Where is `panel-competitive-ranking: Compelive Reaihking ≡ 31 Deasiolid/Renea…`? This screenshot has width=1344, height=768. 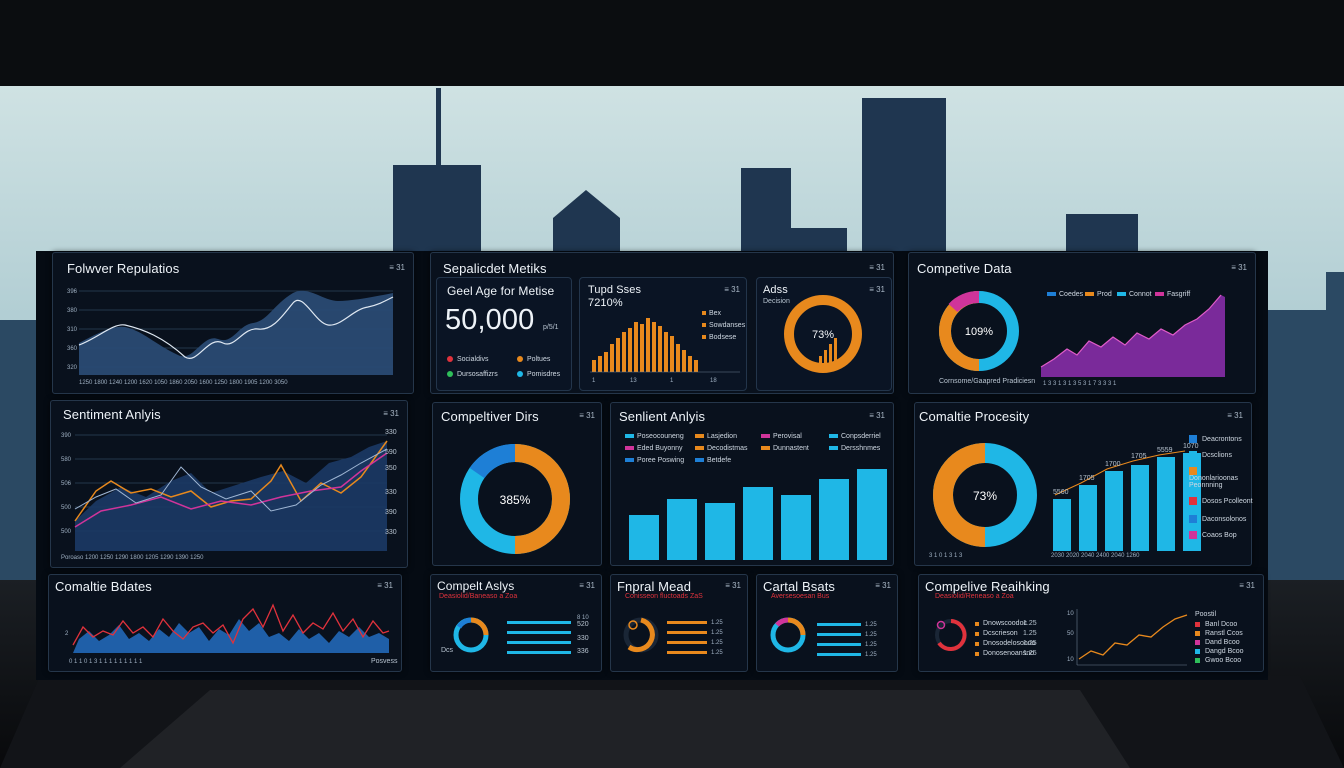 panel-competitive-ranking: Compelive Reaihking ≡ 31 Deasiolid/Renea… is located at coordinates (1091, 623).